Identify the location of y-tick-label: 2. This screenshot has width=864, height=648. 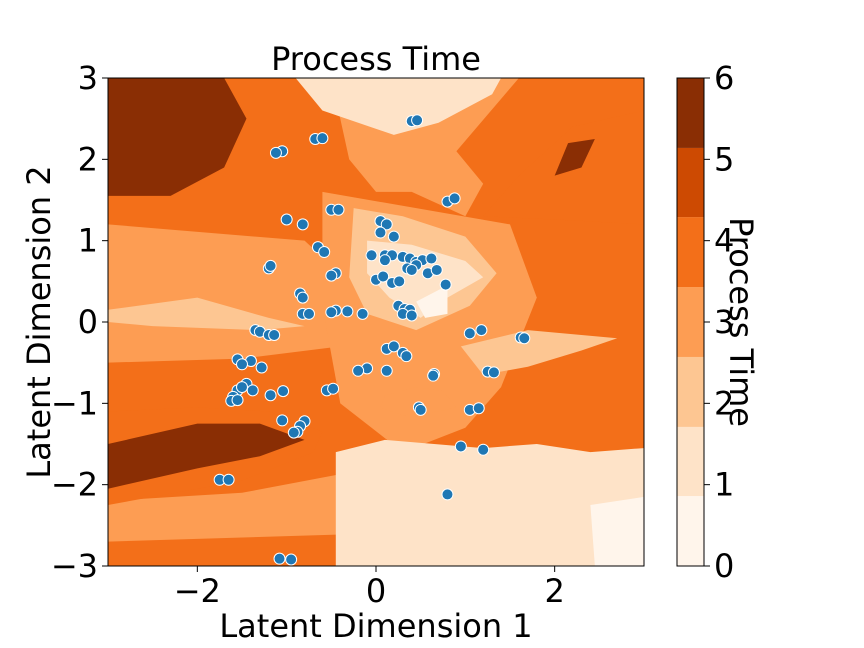
(88, 159).